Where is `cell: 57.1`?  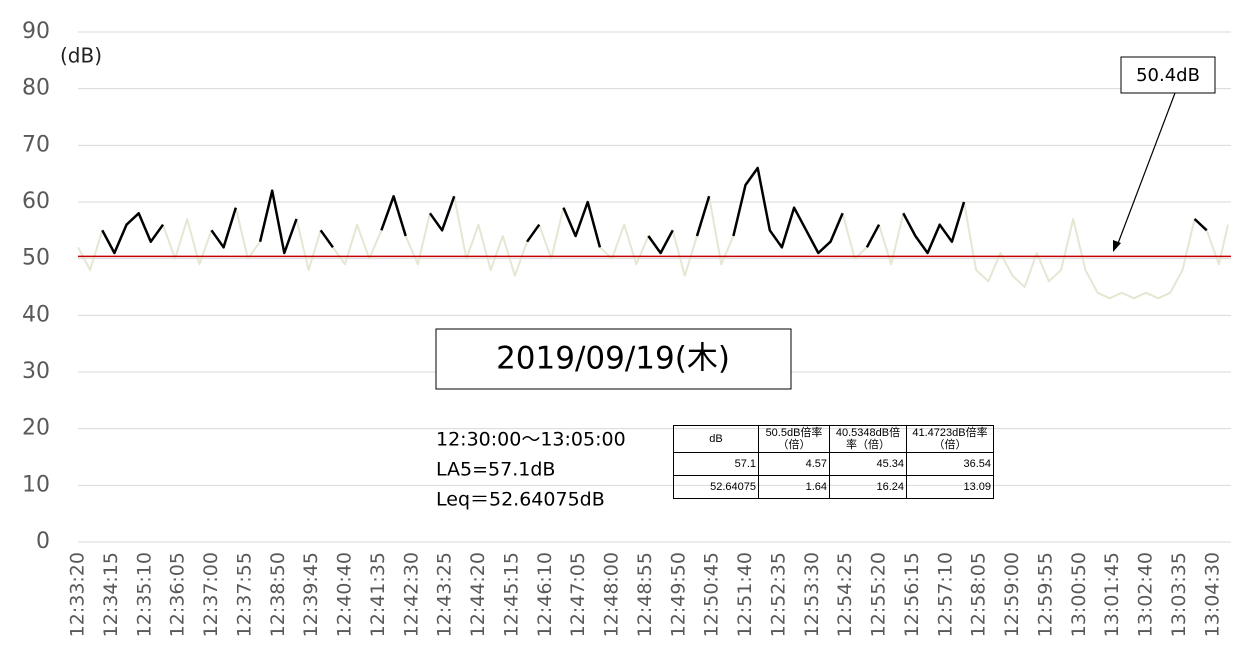
cell: 57.1 is located at coordinates (716, 464).